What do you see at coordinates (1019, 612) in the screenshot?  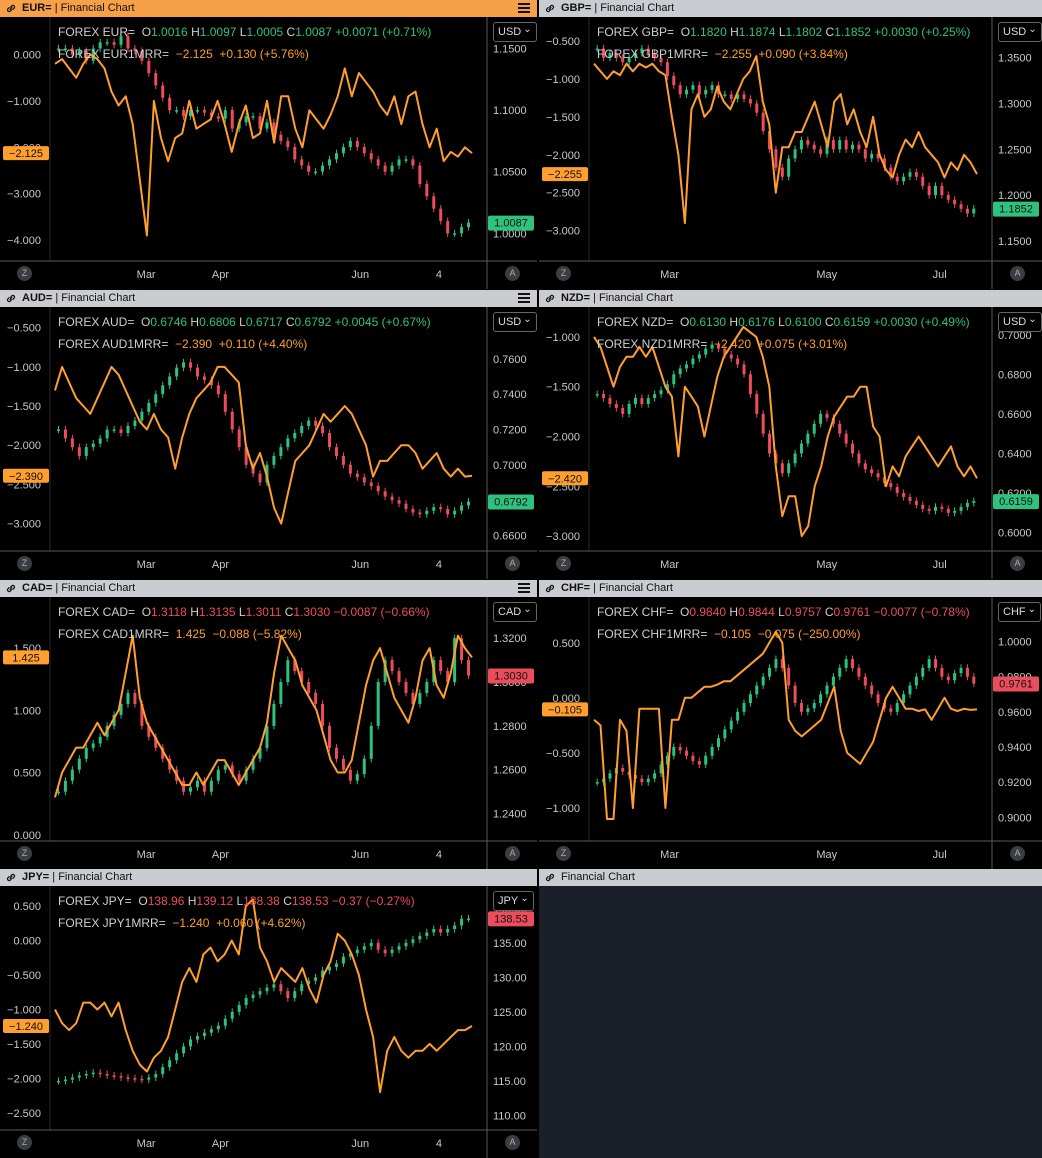 I see `currency-select: CHF` at bounding box center [1019, 612].